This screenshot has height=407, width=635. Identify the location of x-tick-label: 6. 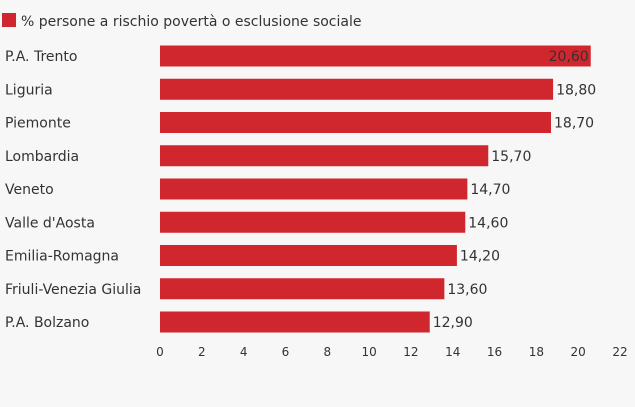
(286, 352).